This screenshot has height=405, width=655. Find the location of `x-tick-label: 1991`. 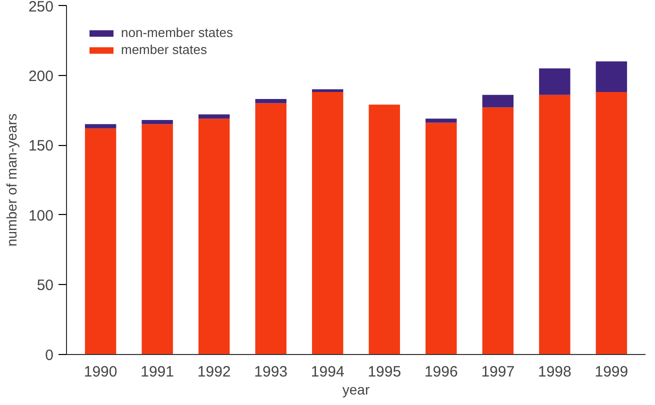

x-tick-label: 1991 is located at coordinates (157, 372).